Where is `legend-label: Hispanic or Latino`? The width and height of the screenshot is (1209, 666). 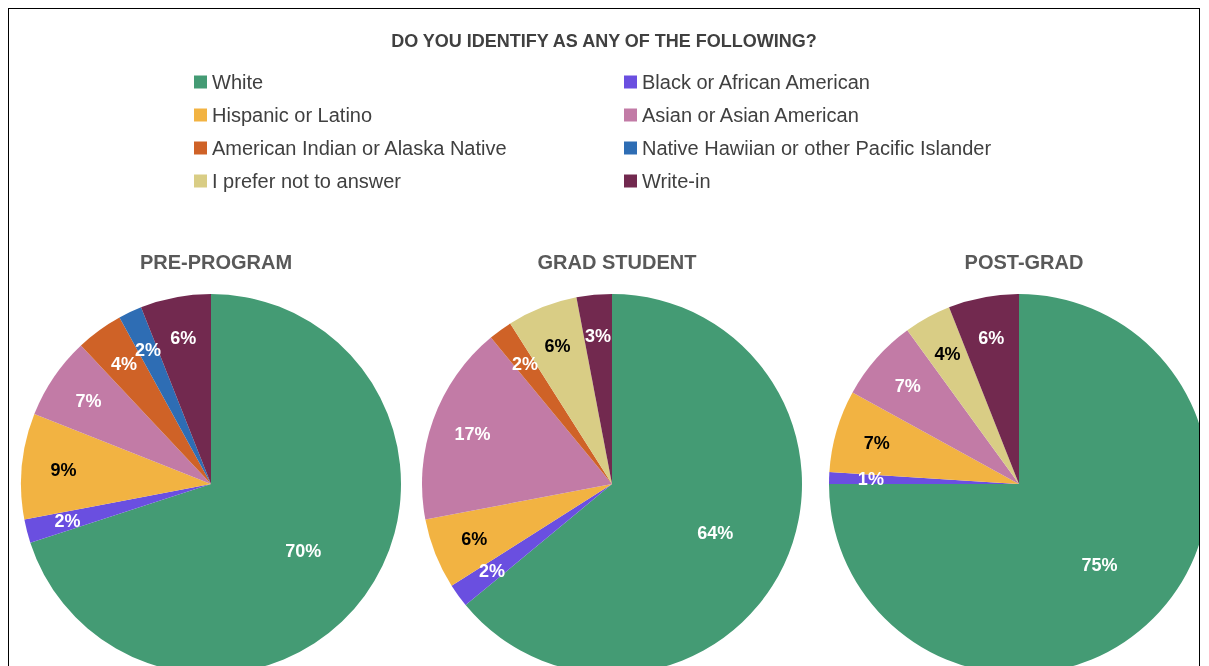
legend-label: Hispanic or Latino is located at coordinates (292, 115).